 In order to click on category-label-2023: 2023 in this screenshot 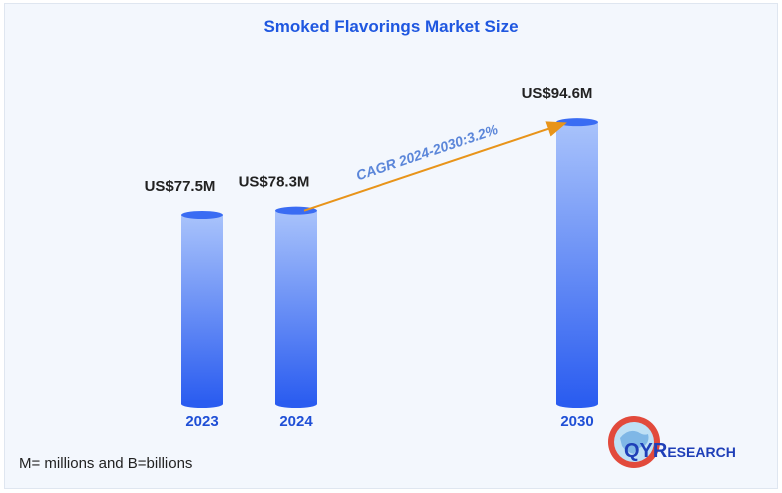, I will do `click(201, 421)`.